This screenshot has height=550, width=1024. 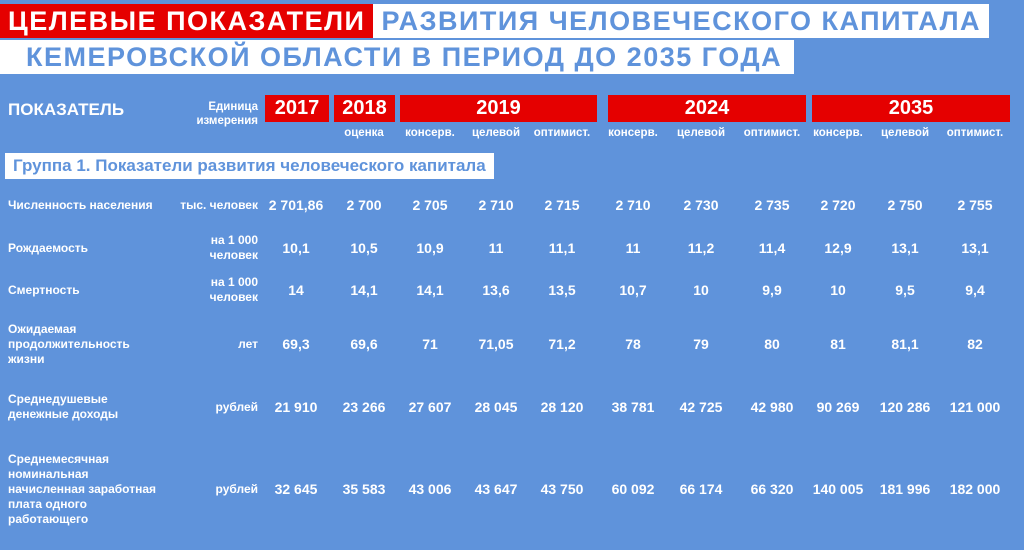 I want to click on value-cell: 13,5, so click(x=562, y=290).